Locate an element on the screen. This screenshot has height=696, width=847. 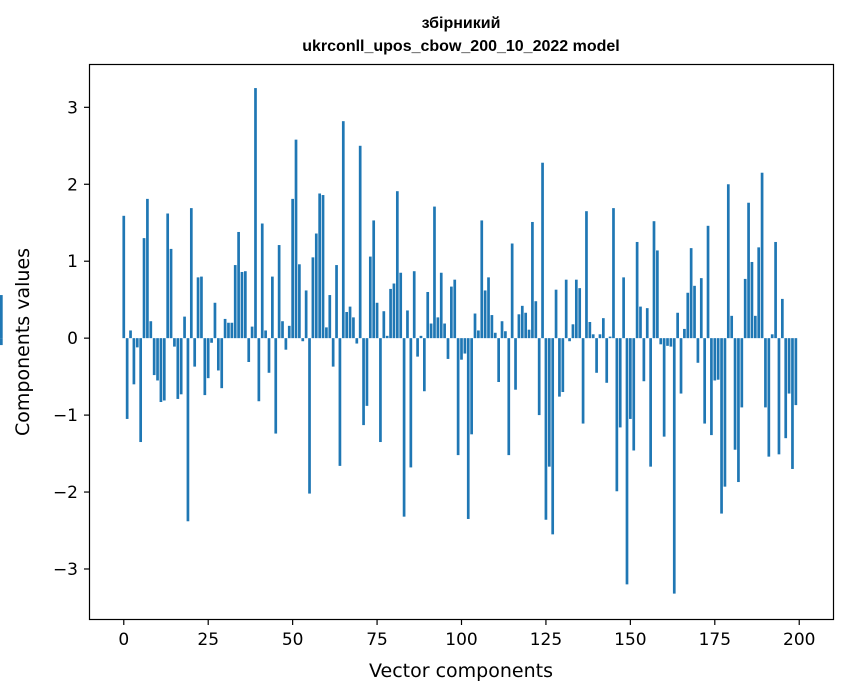
x-tick-label: 50 is located at coordinates (293, 640).